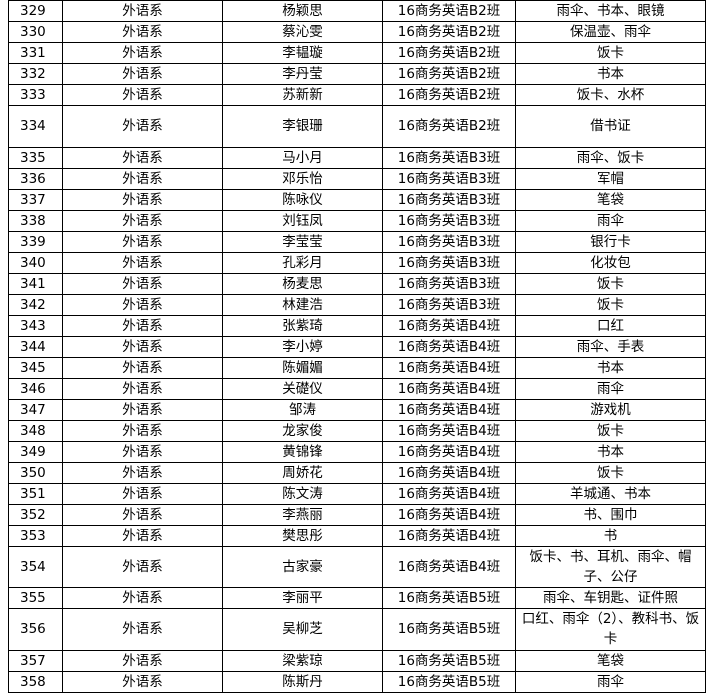 This screenshot has width=707, height=693. I want to click on row-number: 356, so click(35, 629).